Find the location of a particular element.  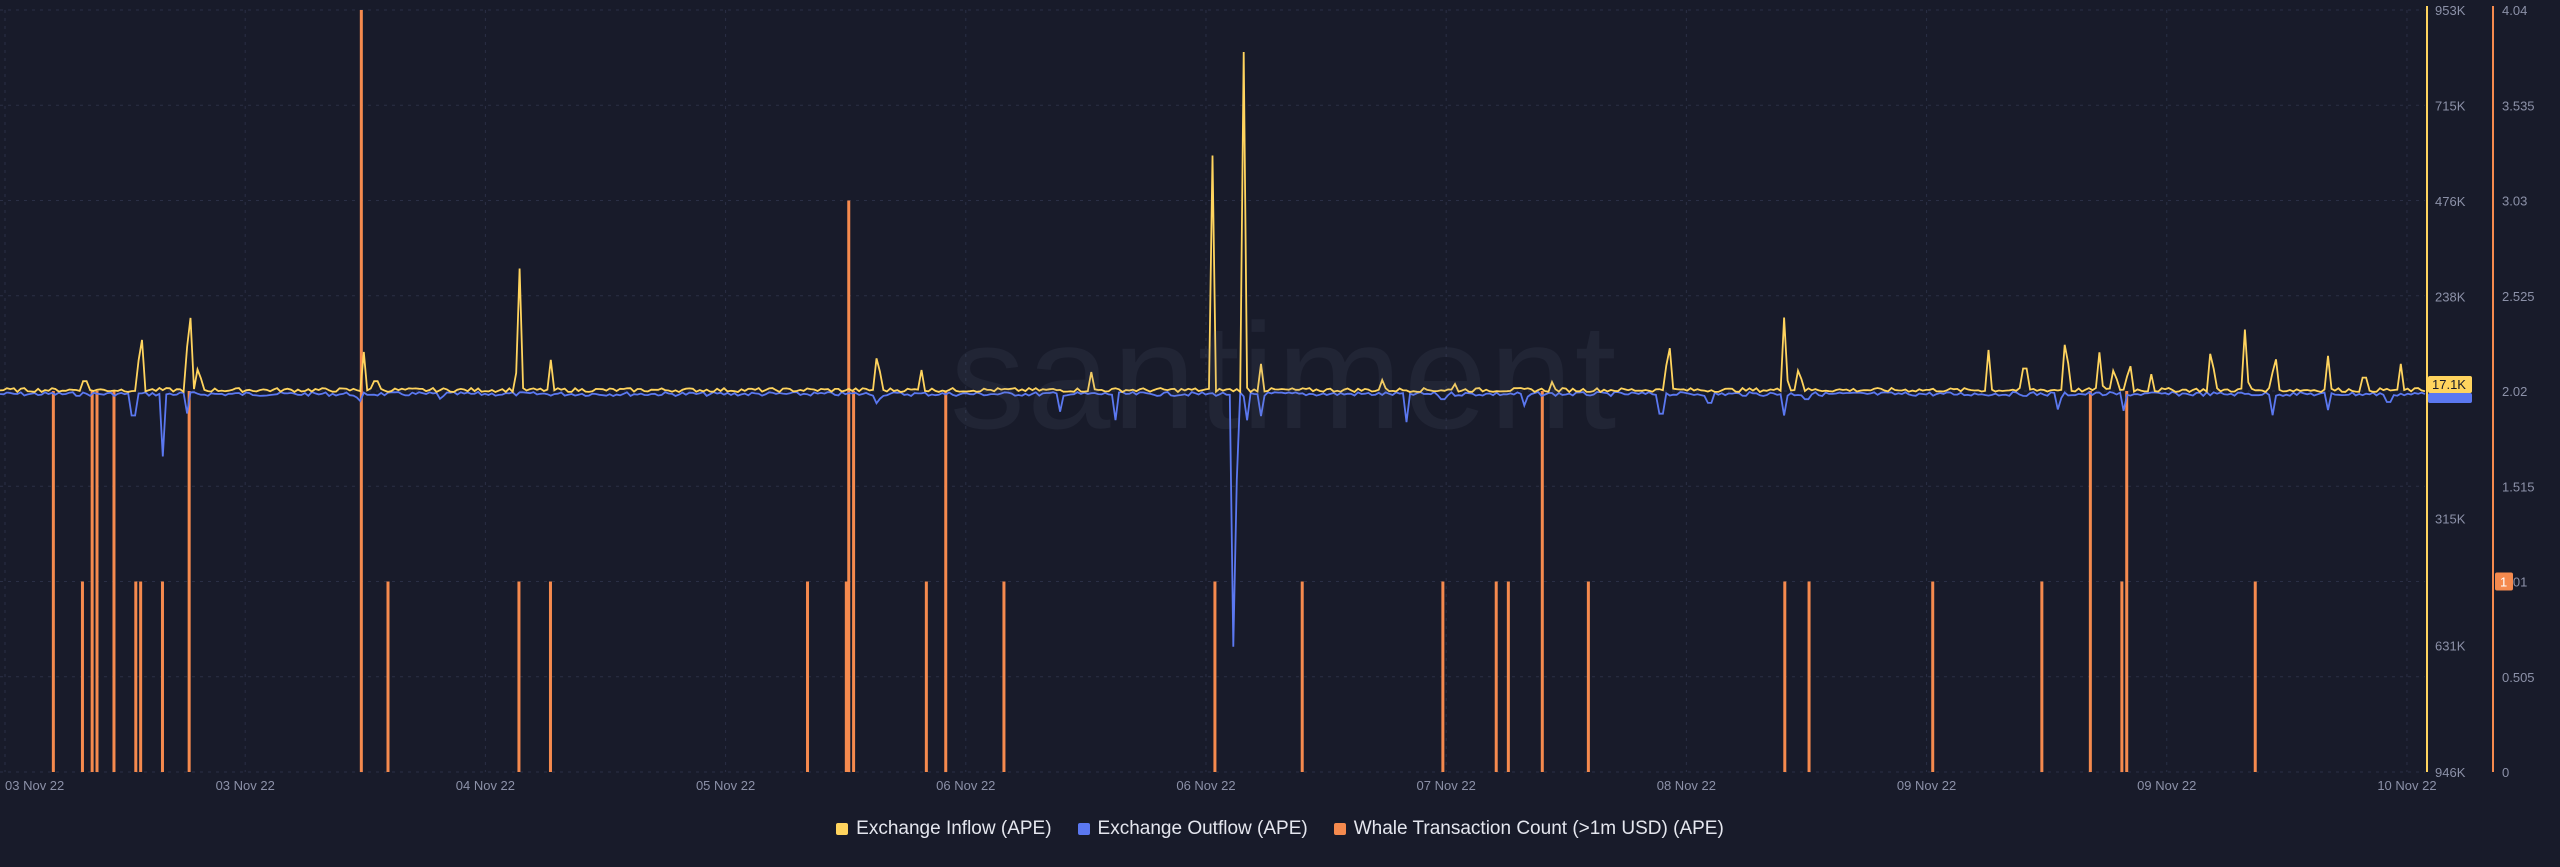

inflow-current-badge is located at coordinates (2450, 384).